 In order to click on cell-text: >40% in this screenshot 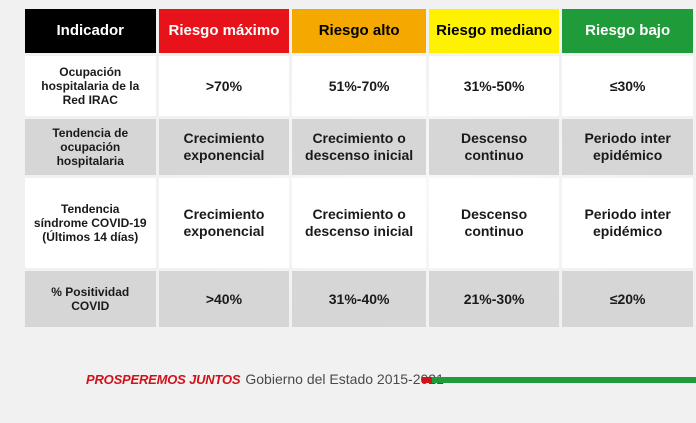, I will do `click(224, 298)`.